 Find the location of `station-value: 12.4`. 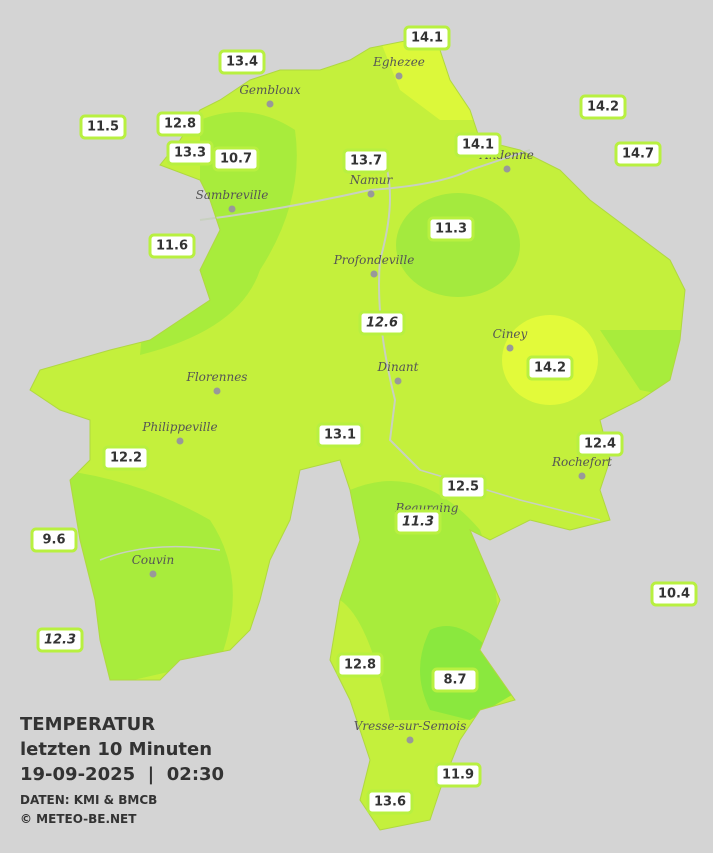

station-value: 12.4 is located at coordinates (600, 444).